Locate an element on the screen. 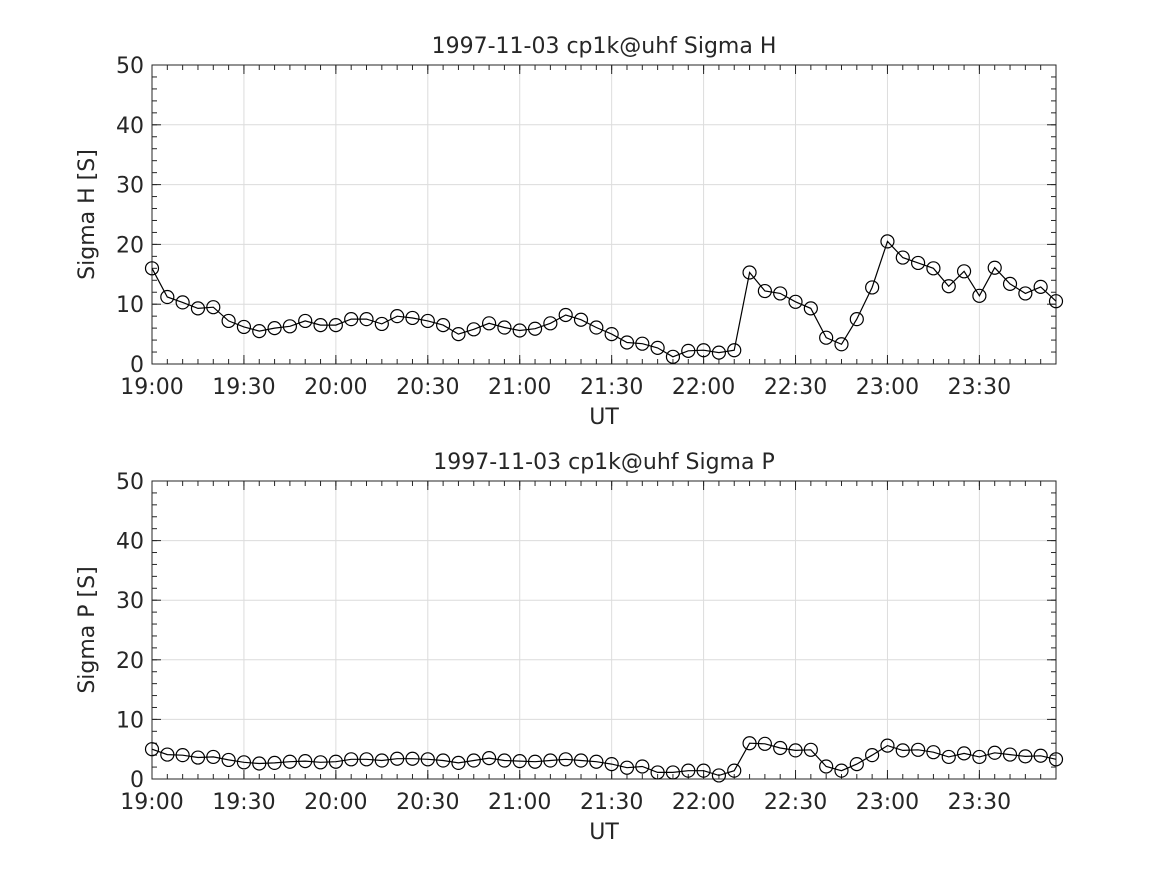  sigma-p-series-line is located at coordinates (604, 759).